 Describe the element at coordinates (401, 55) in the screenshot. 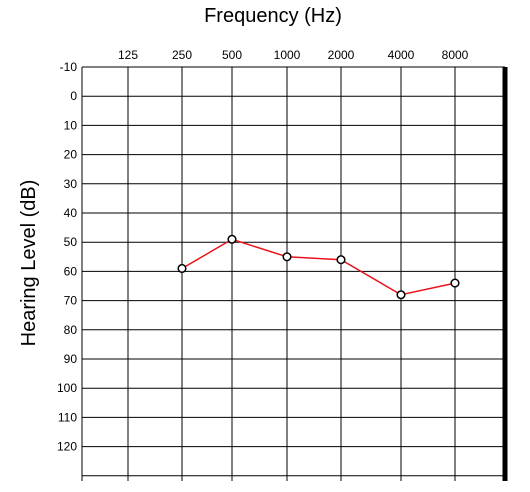

I see `x-tick-label: 4000` at that location.